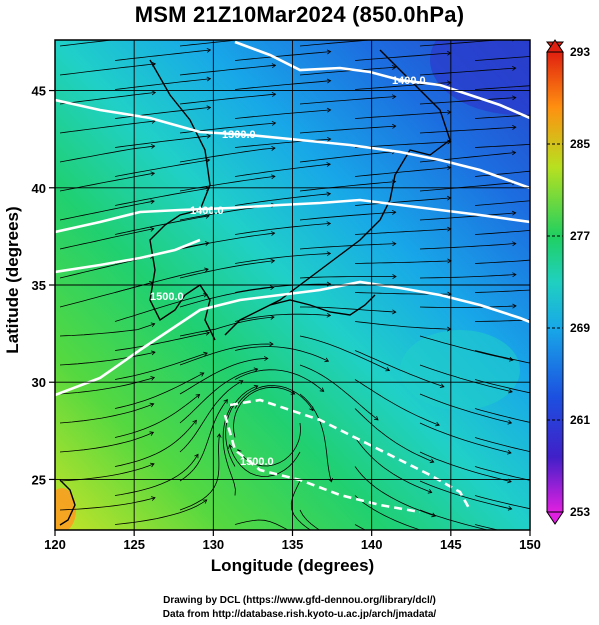 The image size is (599, 625). I want to click on y-tick-label: 25, so click(39, 479).